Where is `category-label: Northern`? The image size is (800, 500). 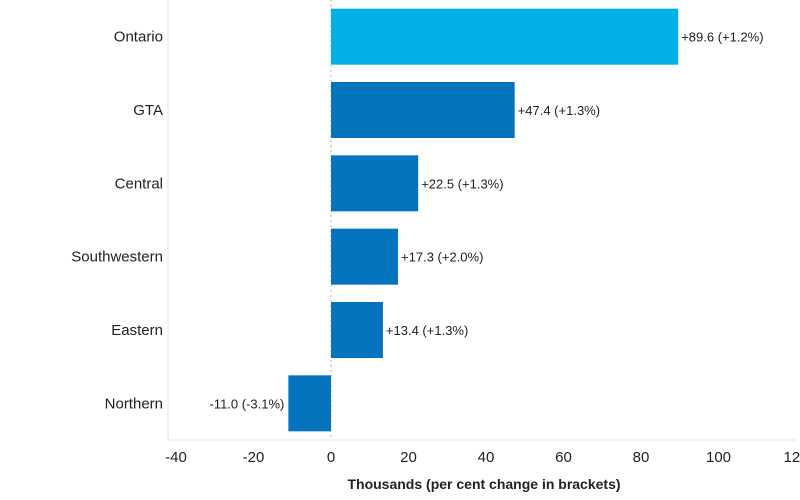
category-label: Northern is located at coordinates (134, 403).